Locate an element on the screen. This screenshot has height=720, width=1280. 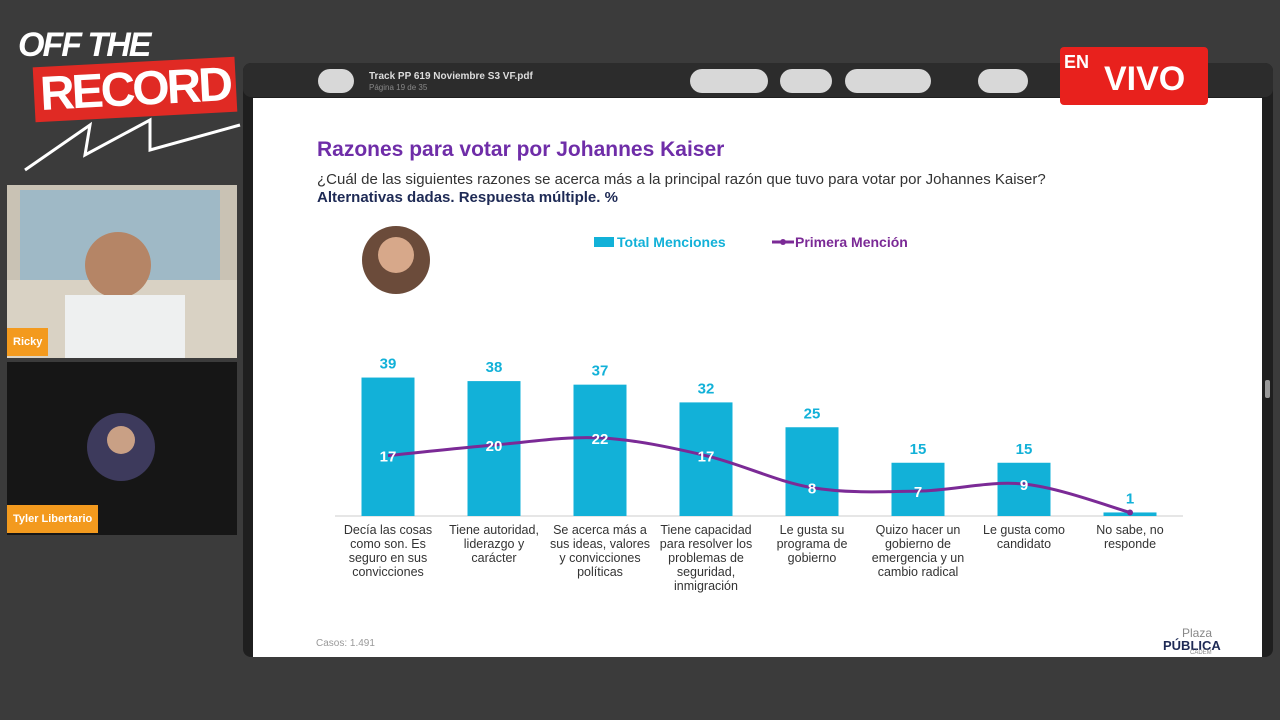
bar-value-label: 32 is located at coordinates (706, 388).